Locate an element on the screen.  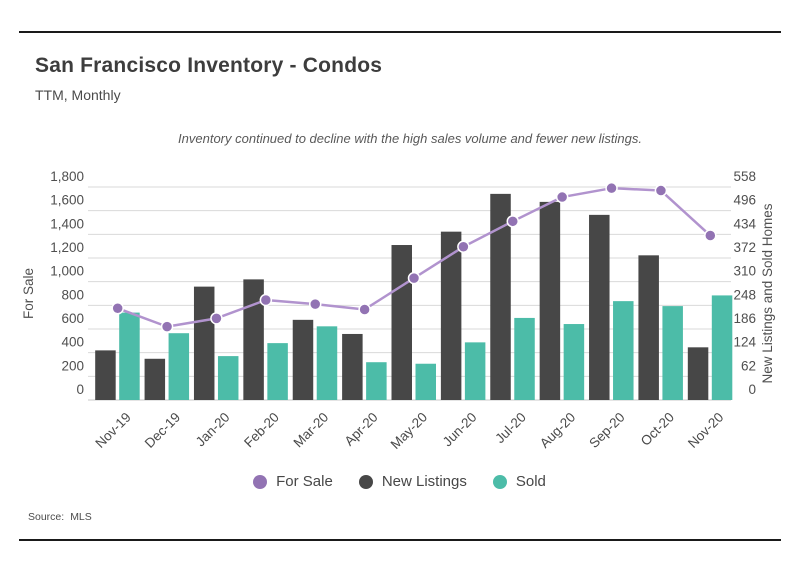
right-axis-ticks: 0 62 124 186 248 310 372 434 496 558 is located at coordinates (744, 283).